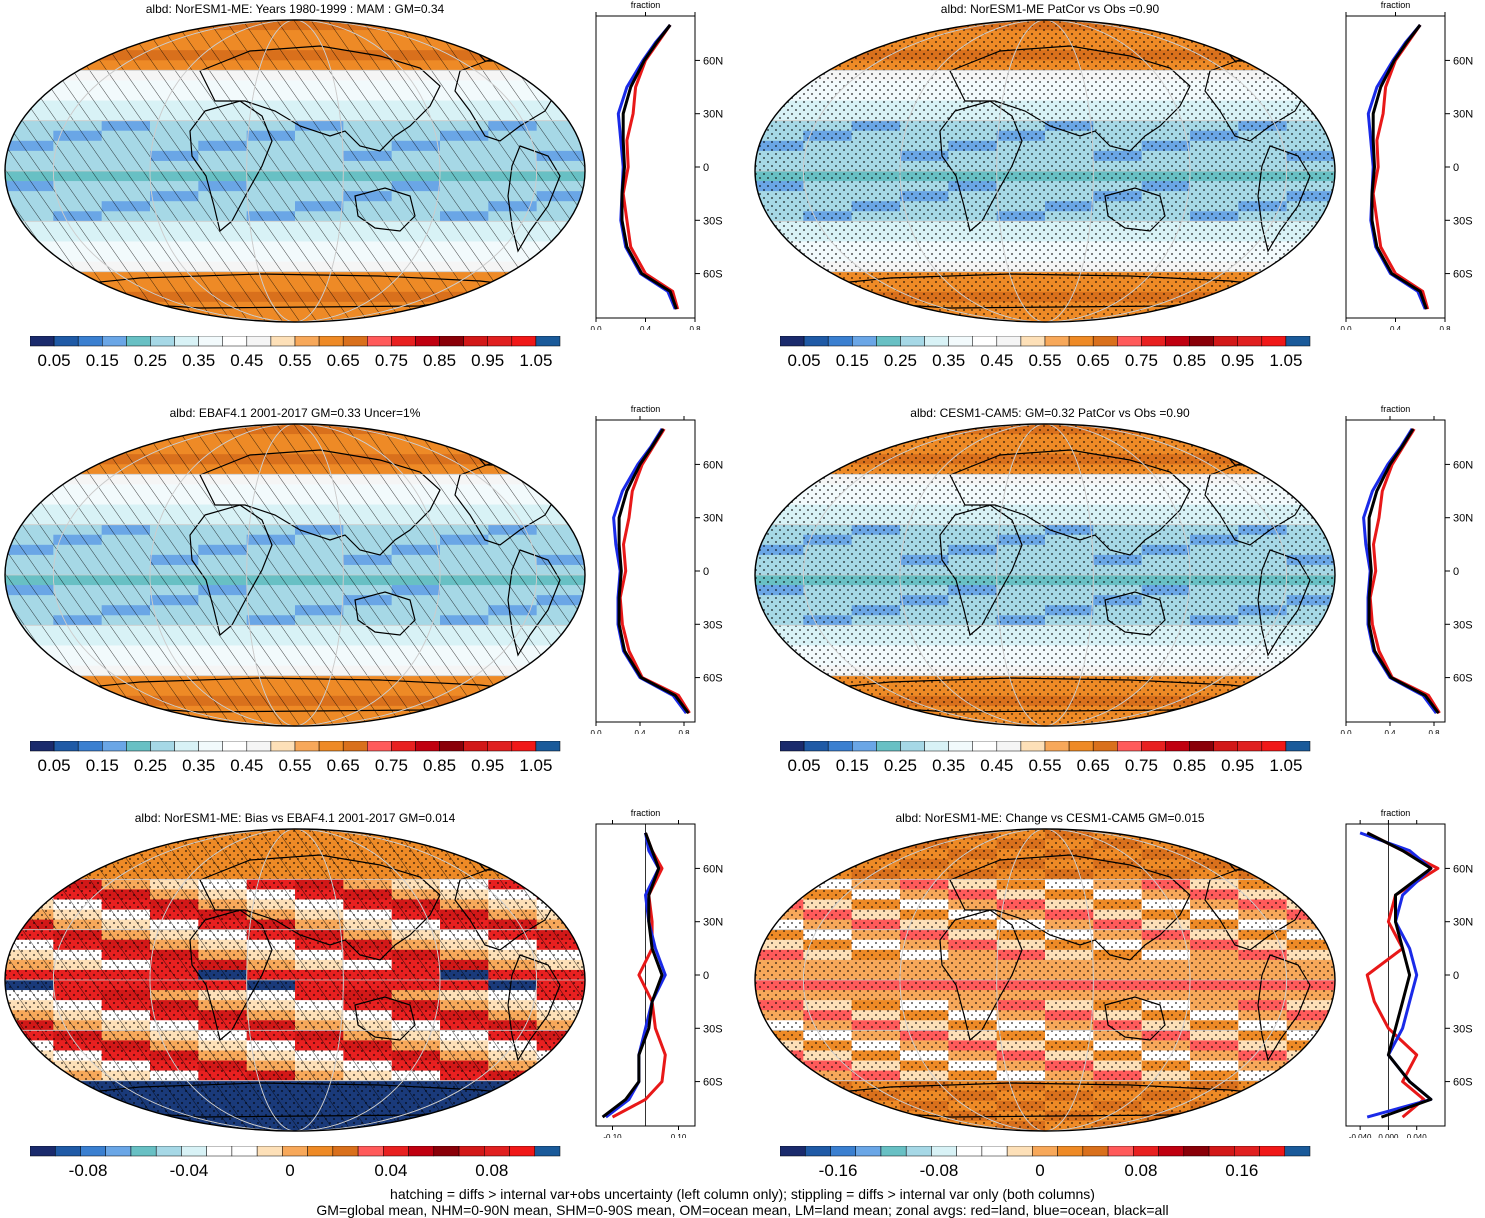 The width and height of the screenshot is (1485, 1218). I want to click on colorbar-label: 0.35, so click(948, 360).